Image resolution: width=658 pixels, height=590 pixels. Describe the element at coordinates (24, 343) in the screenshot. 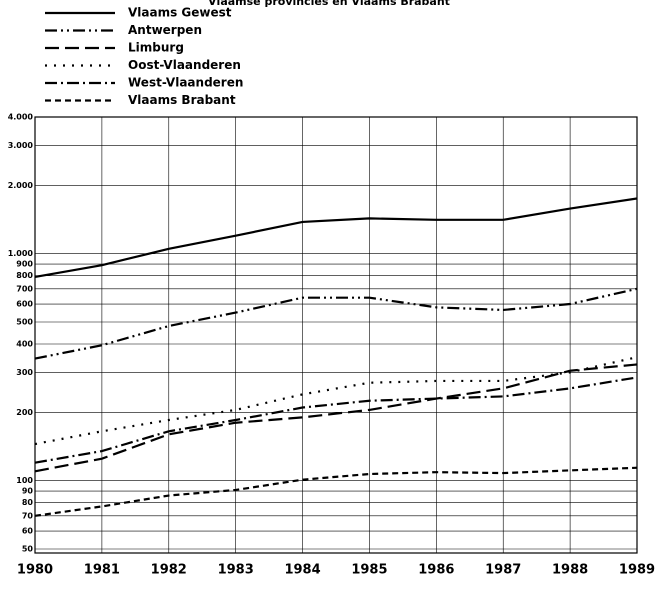

I see `y-tick-label: 400` at that location.